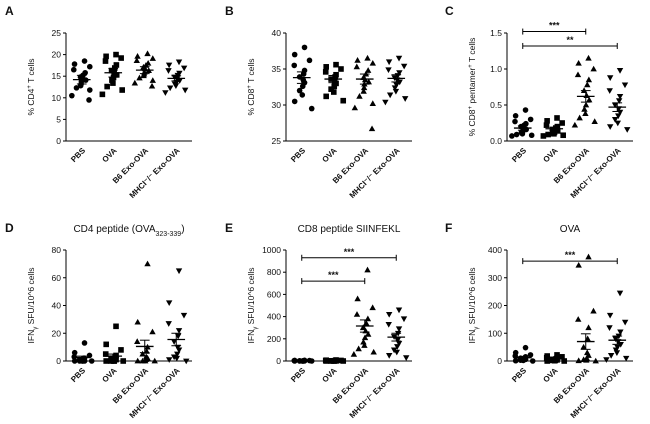 The width and height of the screenshot is (650, 424). Describe the element at coordinates (449, 11) in the screenshot. I see `panel-letter: C` at that location.